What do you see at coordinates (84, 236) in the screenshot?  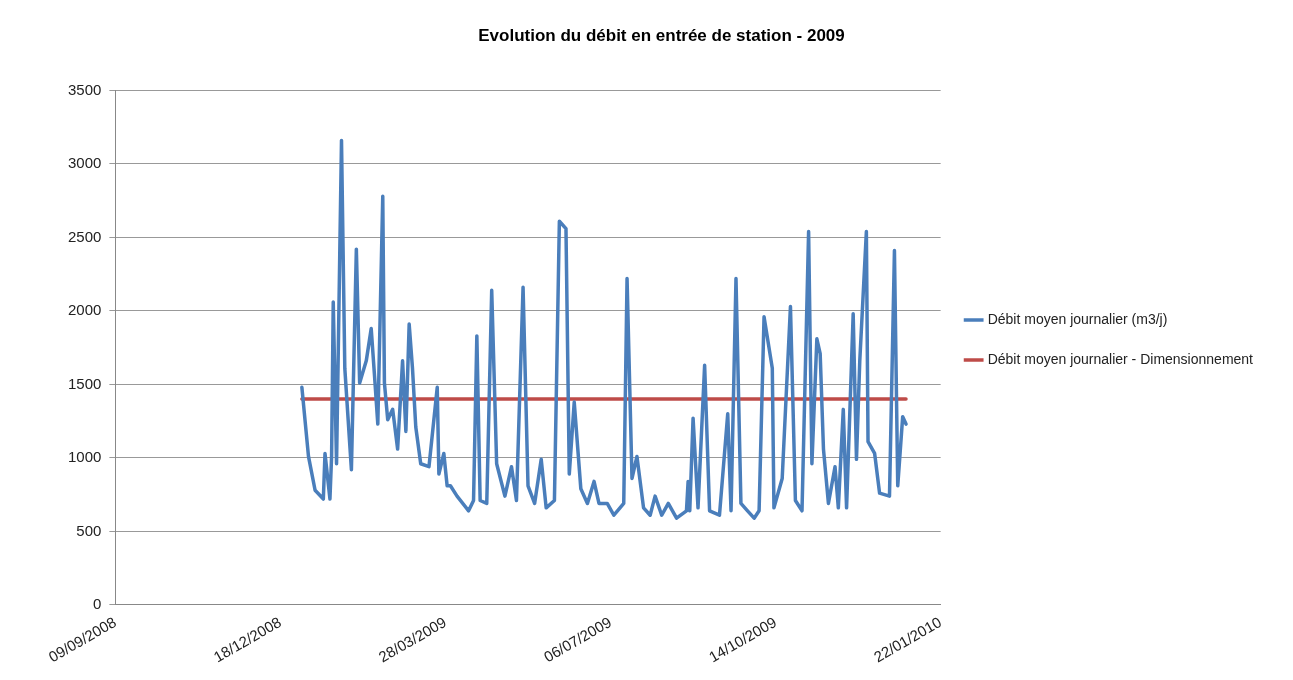 I see `y-tick-label: 2500` at bounding box center [84, 236].